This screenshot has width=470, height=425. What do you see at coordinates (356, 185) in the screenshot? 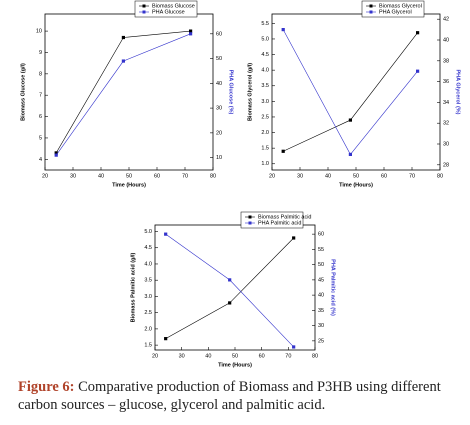
I see `x-axis-label: Time (Hours)` at bounding box center [356, 185].